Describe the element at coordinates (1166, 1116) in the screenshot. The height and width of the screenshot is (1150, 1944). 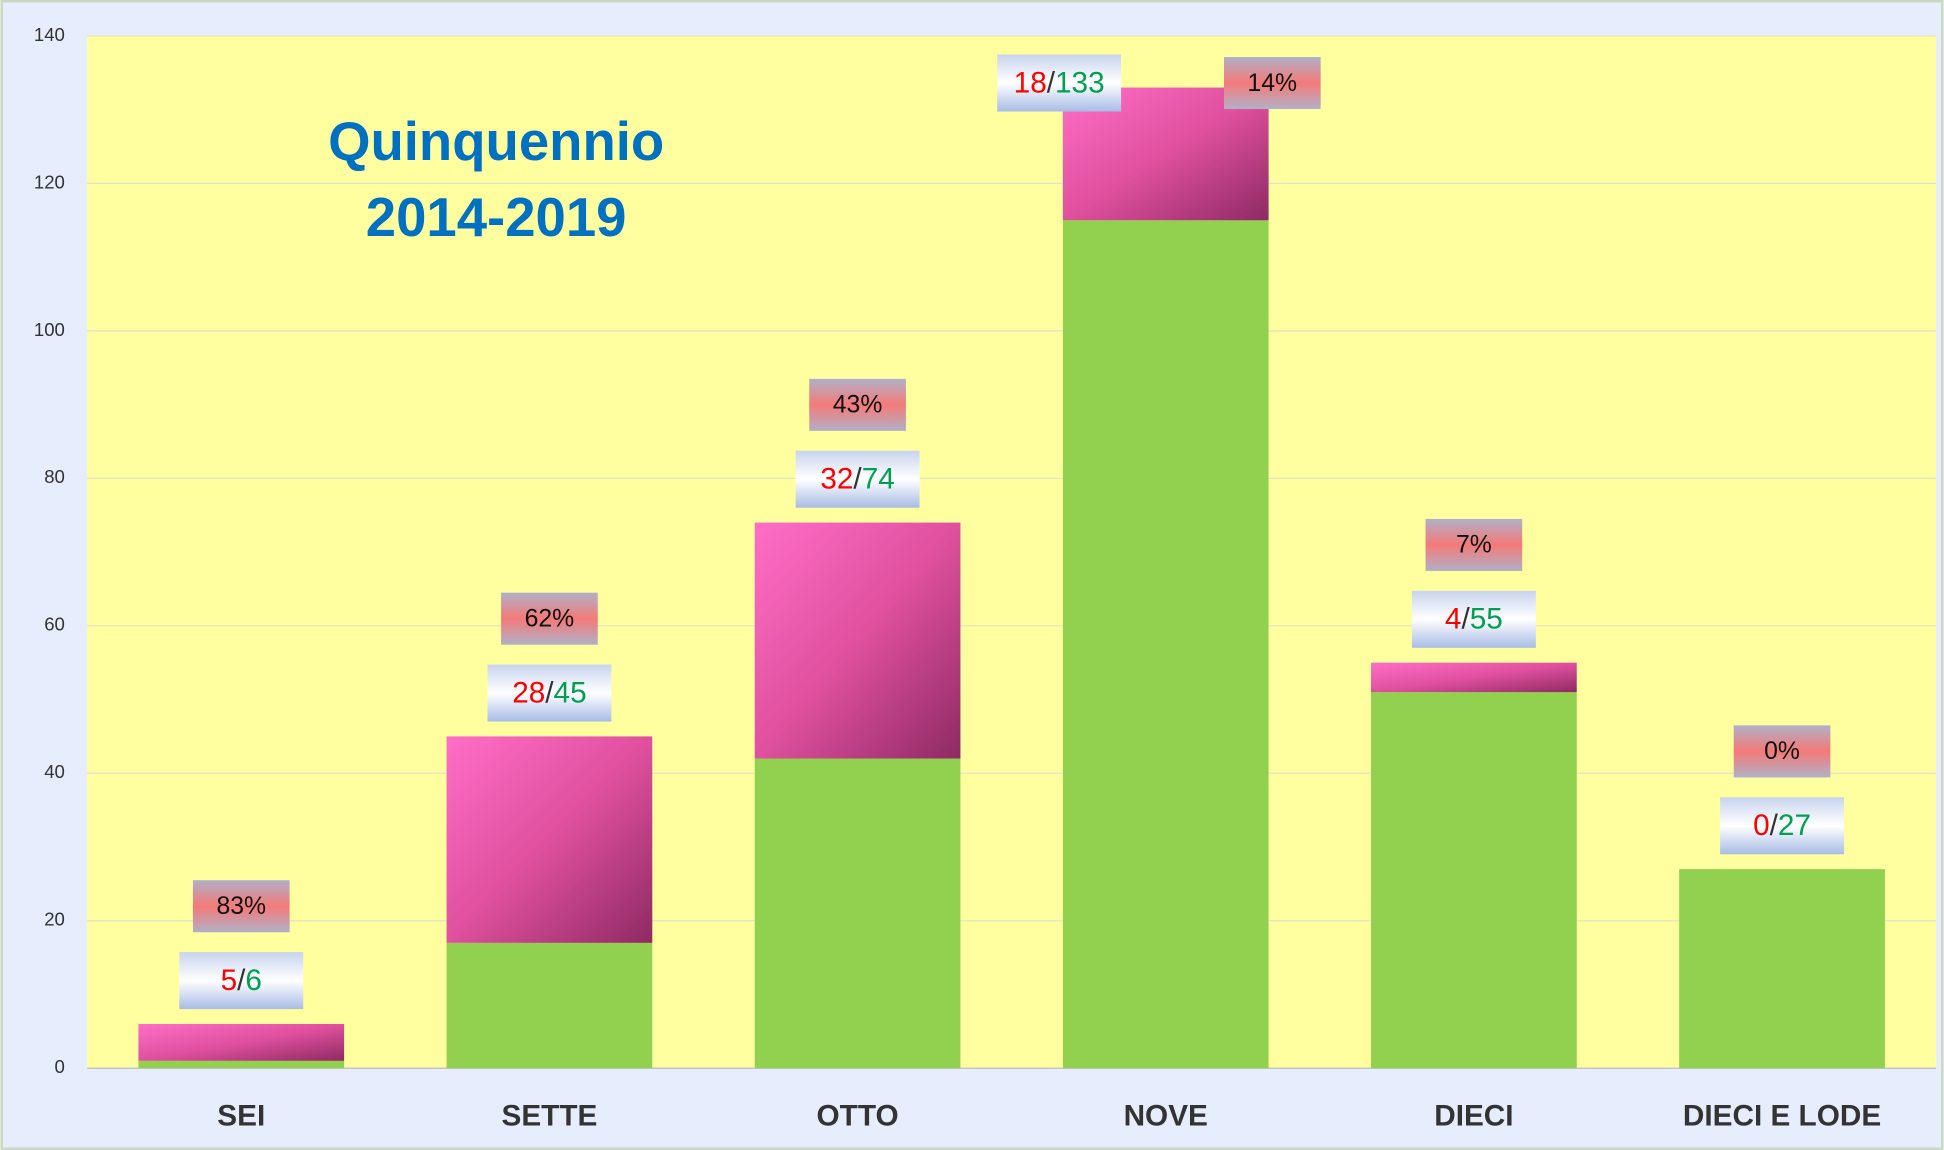
I see `x-tick-label: NOVE` at that location.